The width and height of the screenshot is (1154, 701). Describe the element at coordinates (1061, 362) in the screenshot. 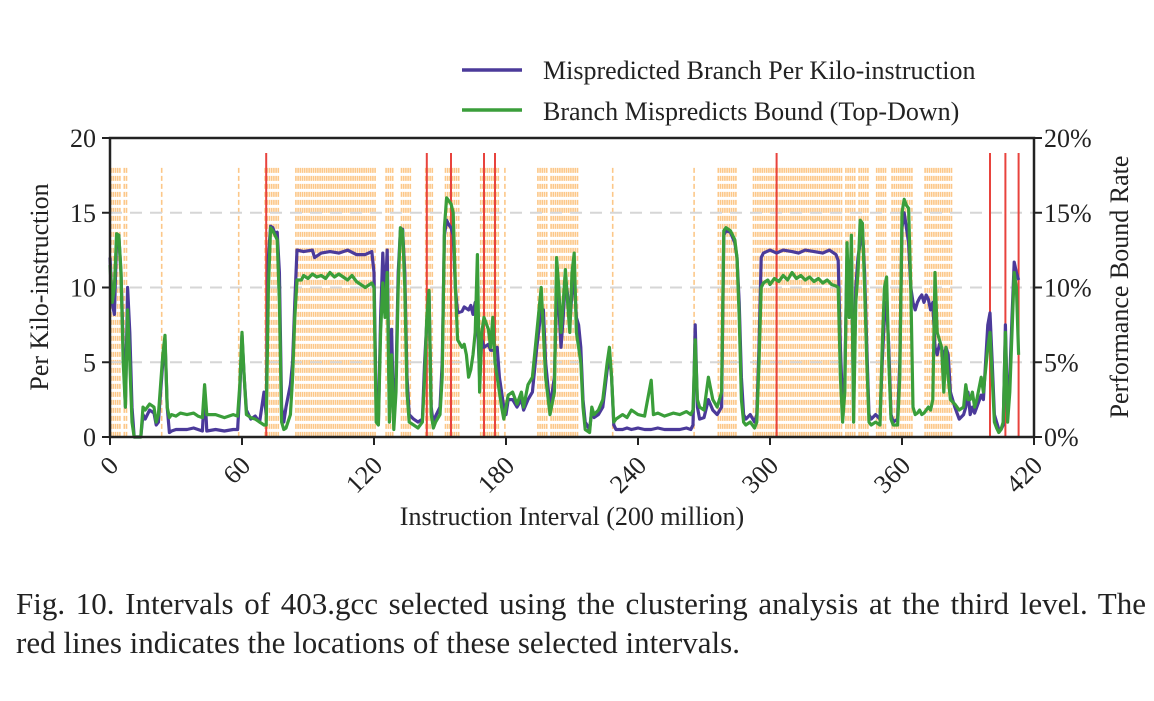

I see `y2-tick-label: 5%` at that location.